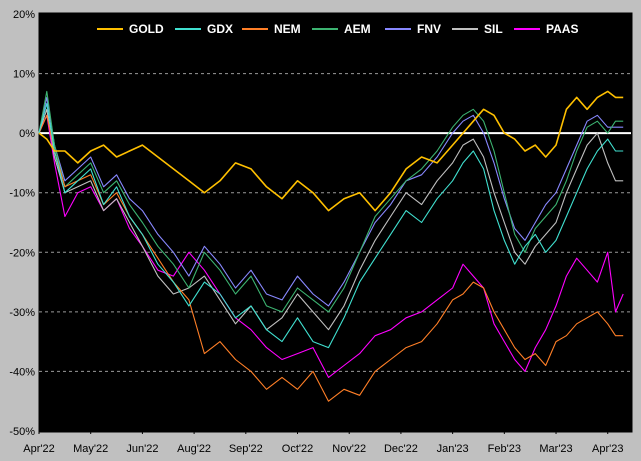  What do you see at coordinates (22, 432) in the screenshot?
I see `y-tick-label: -50%` at bounding box center [22, 432].